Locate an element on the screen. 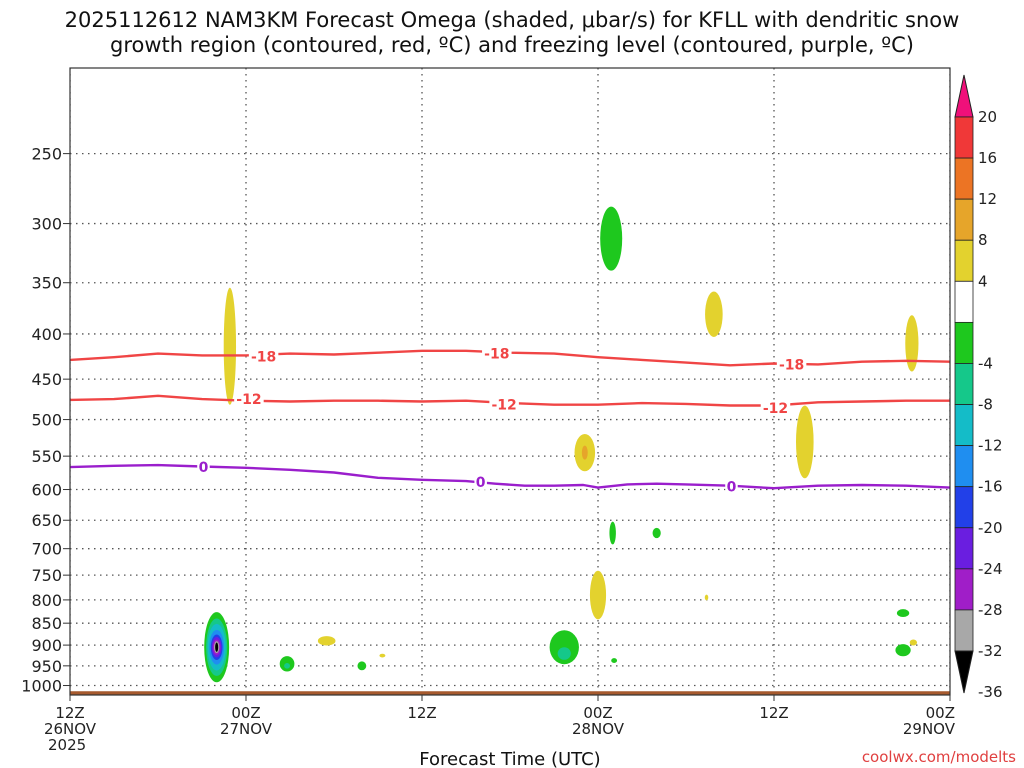  y-tick-label-400: 400 is located at coordinates (46, 334).